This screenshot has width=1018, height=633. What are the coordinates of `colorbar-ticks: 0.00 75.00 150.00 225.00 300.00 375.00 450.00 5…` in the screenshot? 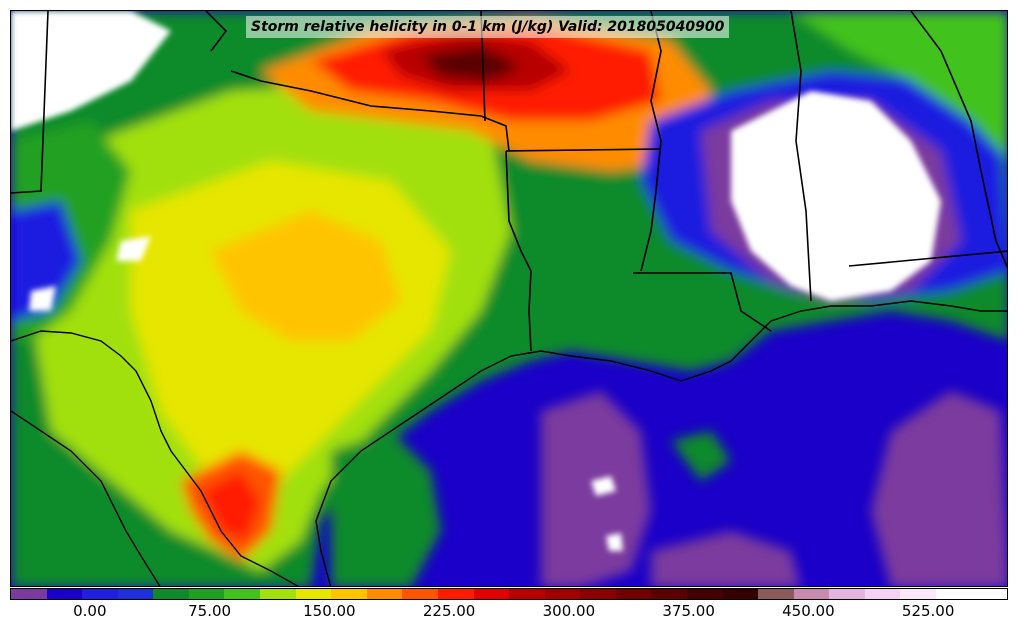 It's located at (509, 613).